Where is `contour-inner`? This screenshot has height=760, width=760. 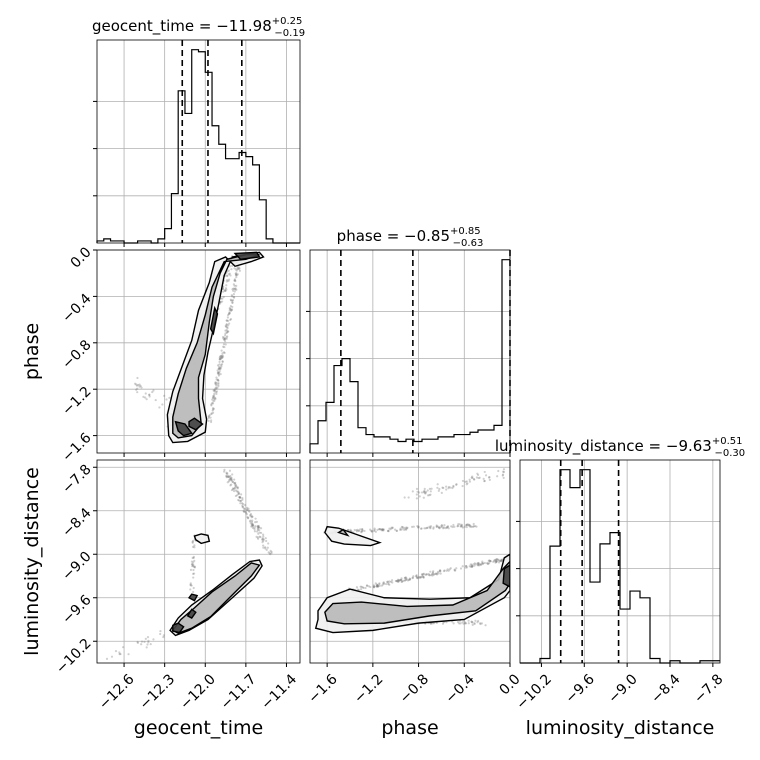 contour-inner is located at coordinates (214, 320).